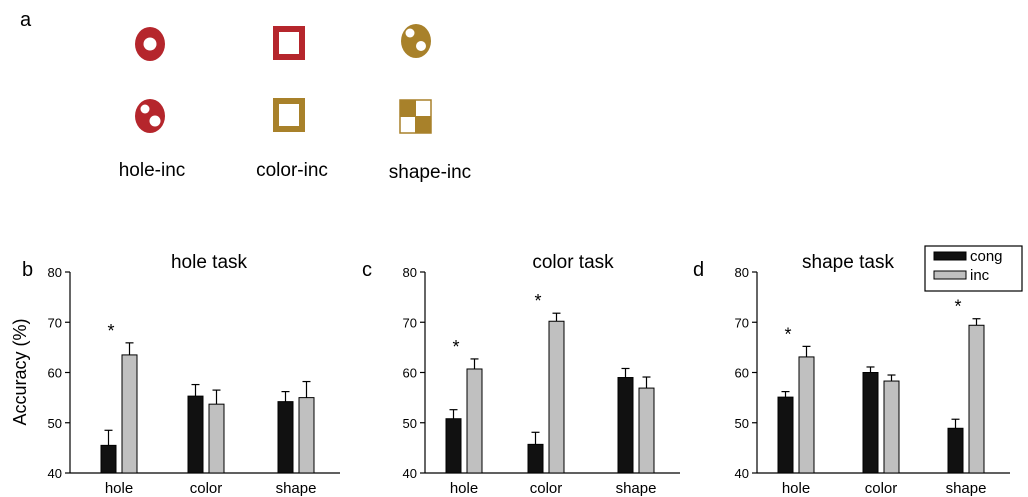 This screenshot has height=497, width=1028. What do you see at coordinates (367, 270) in the screenshot?
I see `panel-letter-c: c` at bounding box center [367, 270].